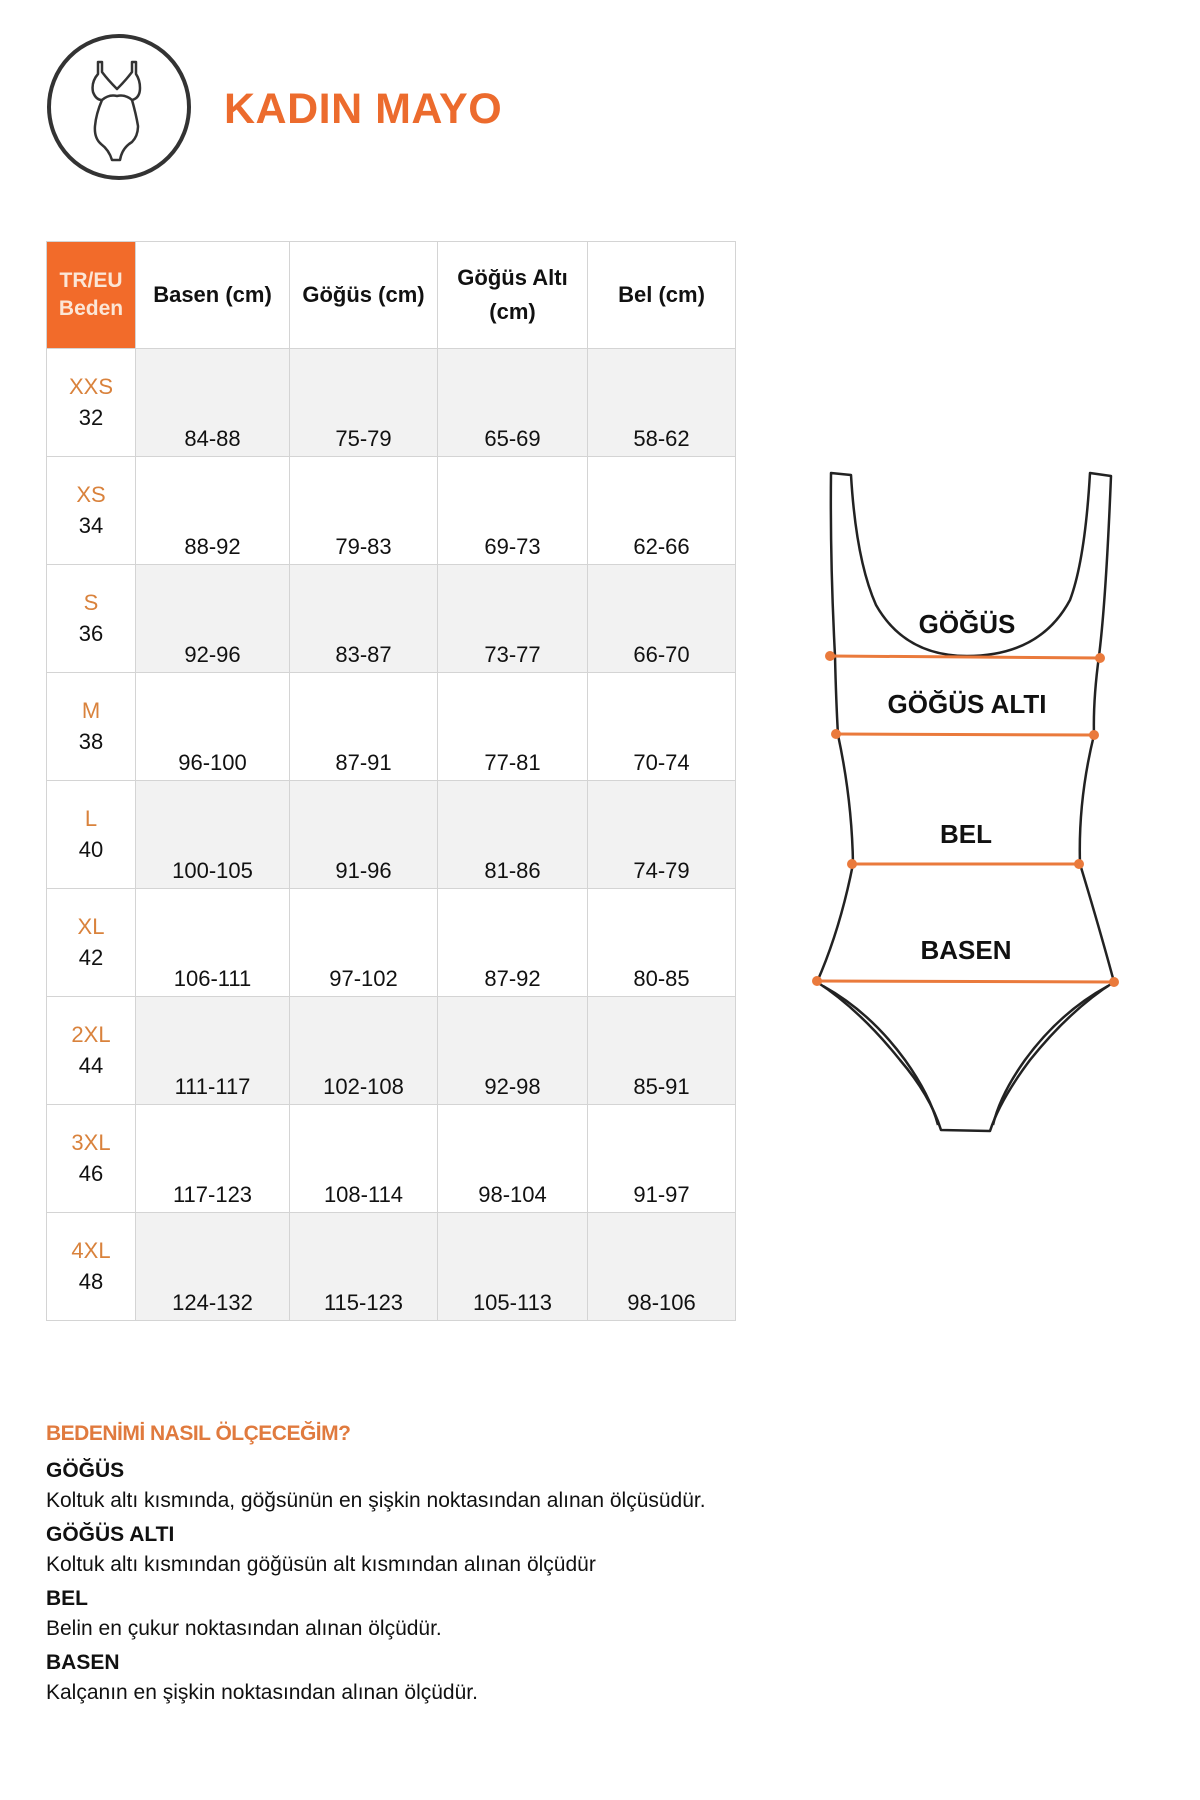 This screenshot has width=1200, height=1800. I want to click on size-cell: 3XL 46, so click(91, 1158).